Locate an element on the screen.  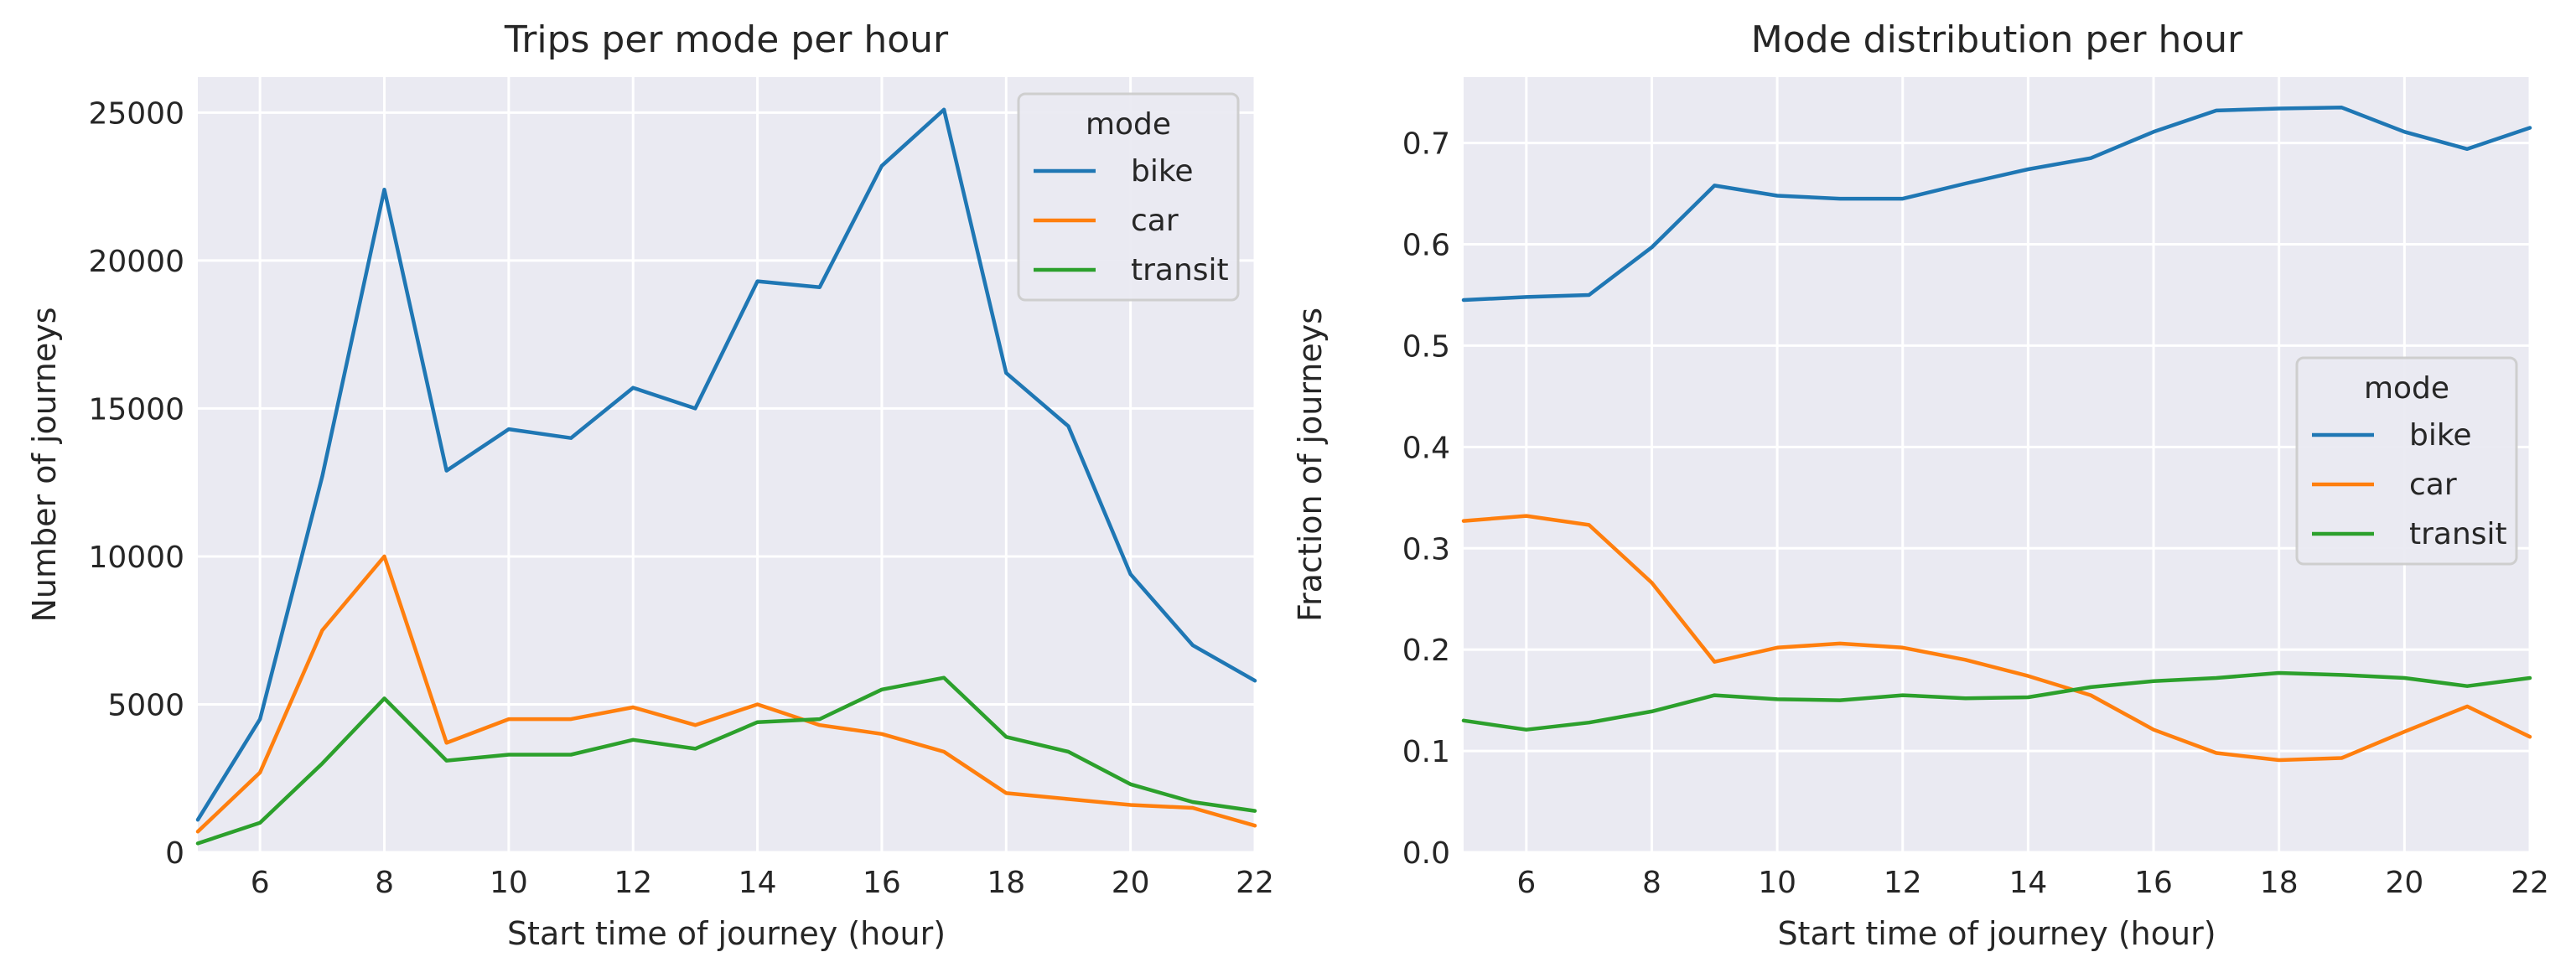
y-tick-label: 0.5 is located at coordinates (1426, 346).